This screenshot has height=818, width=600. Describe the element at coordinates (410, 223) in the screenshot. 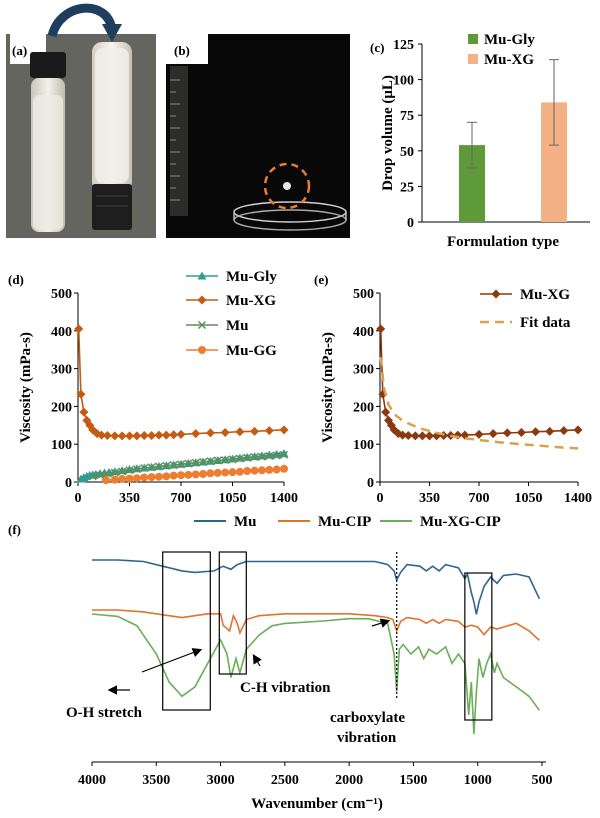

I see `c-ytick-label: 0` at that location.